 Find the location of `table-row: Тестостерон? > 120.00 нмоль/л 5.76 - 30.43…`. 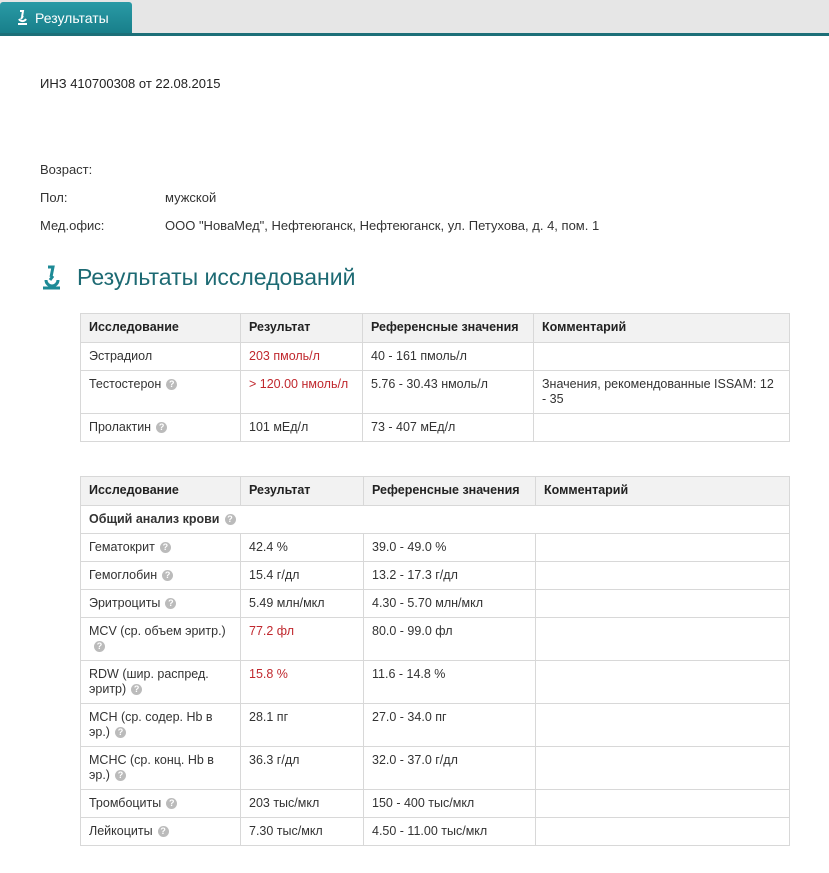

table-row: Тестостерон? > 120.00 нмоль/л 5.76 - 30.43… is located at coordinates (435, 392).